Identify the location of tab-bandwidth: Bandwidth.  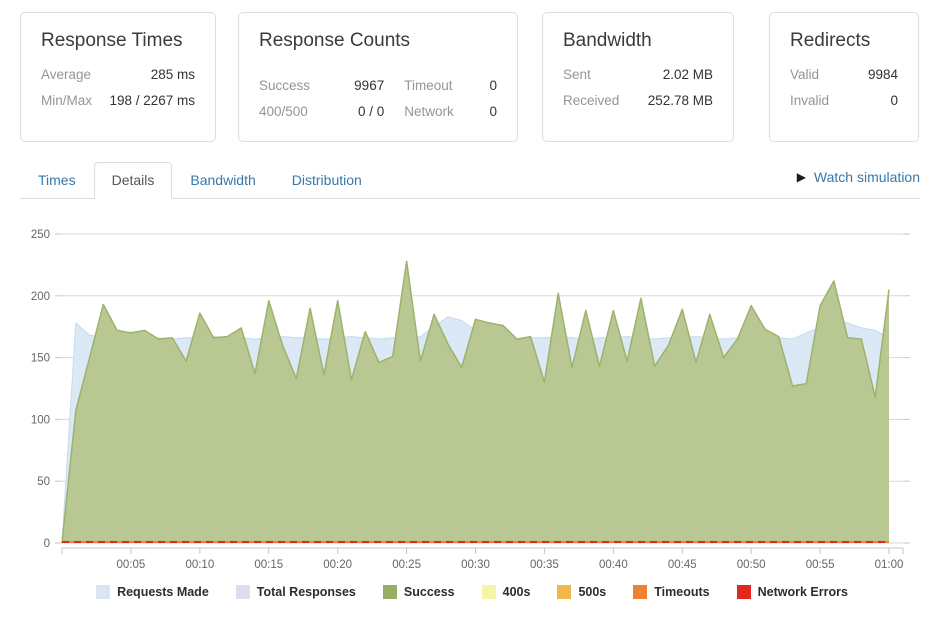
(223, 180).